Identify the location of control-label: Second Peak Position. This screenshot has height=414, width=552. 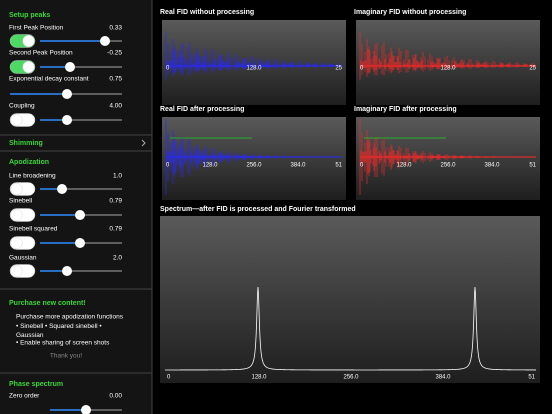
(41, 53).